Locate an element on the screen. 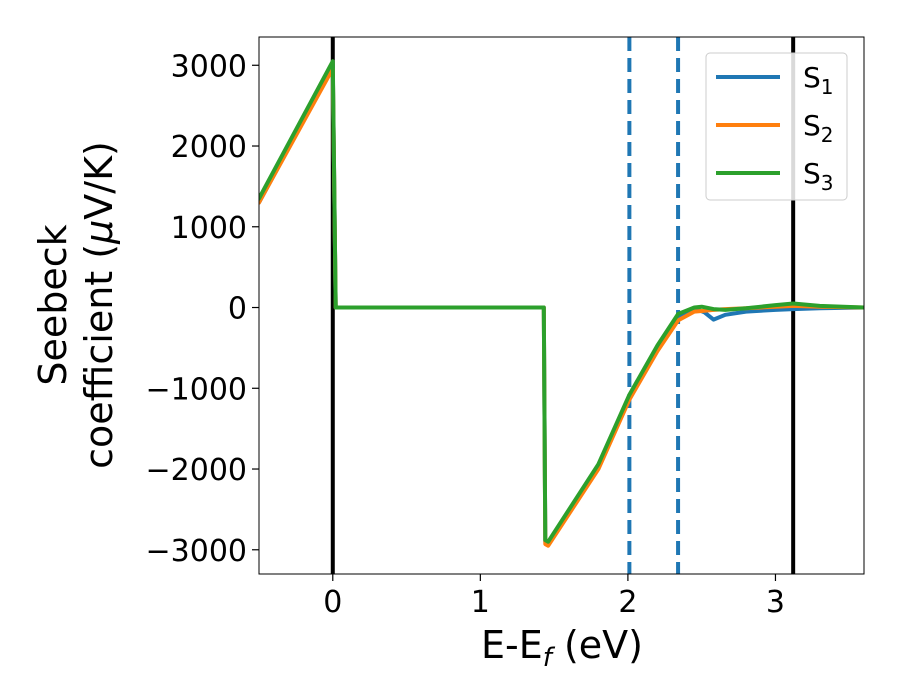  x-tick-label: 0 is located at coordinates (332, 602).